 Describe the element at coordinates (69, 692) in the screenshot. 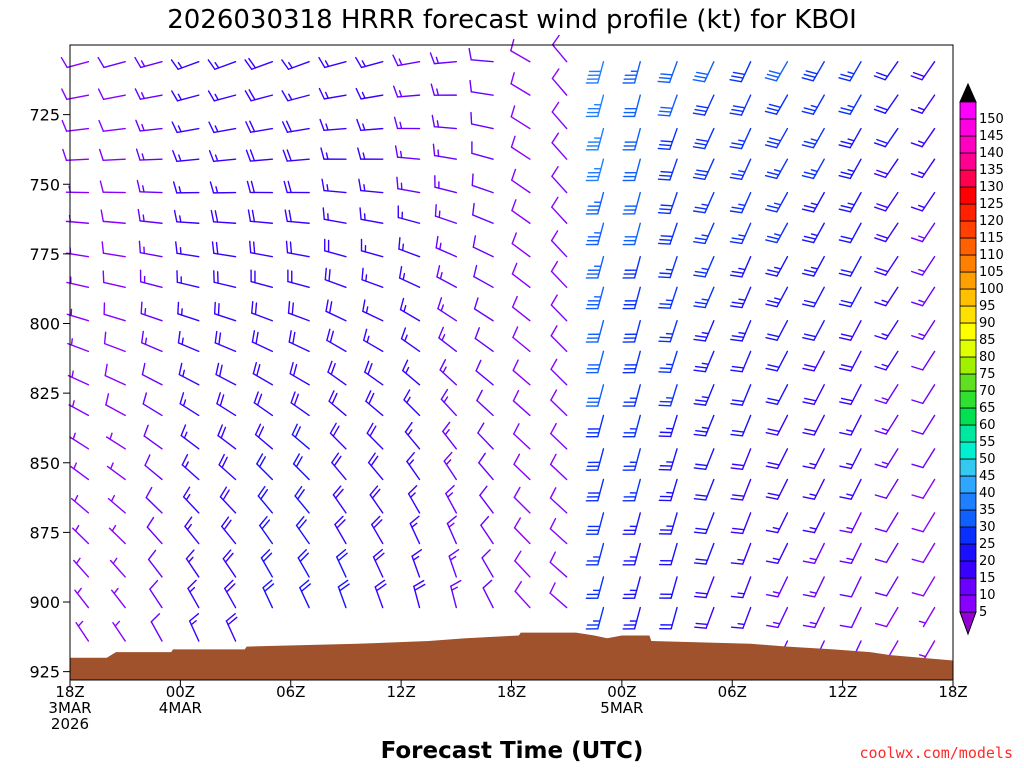

I see `x-tick-label: 18Z` at that location.